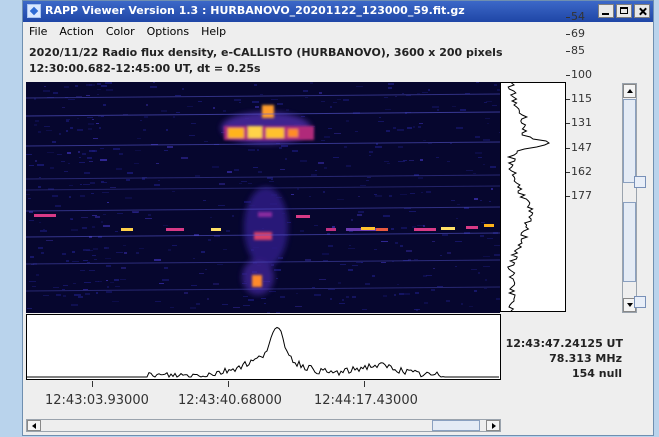 The image size is (659, 437). What do you see at coordinates (579, 98) in the screenshot?
I see `freq-tick-115: 115` at bounding box center [579, 98].